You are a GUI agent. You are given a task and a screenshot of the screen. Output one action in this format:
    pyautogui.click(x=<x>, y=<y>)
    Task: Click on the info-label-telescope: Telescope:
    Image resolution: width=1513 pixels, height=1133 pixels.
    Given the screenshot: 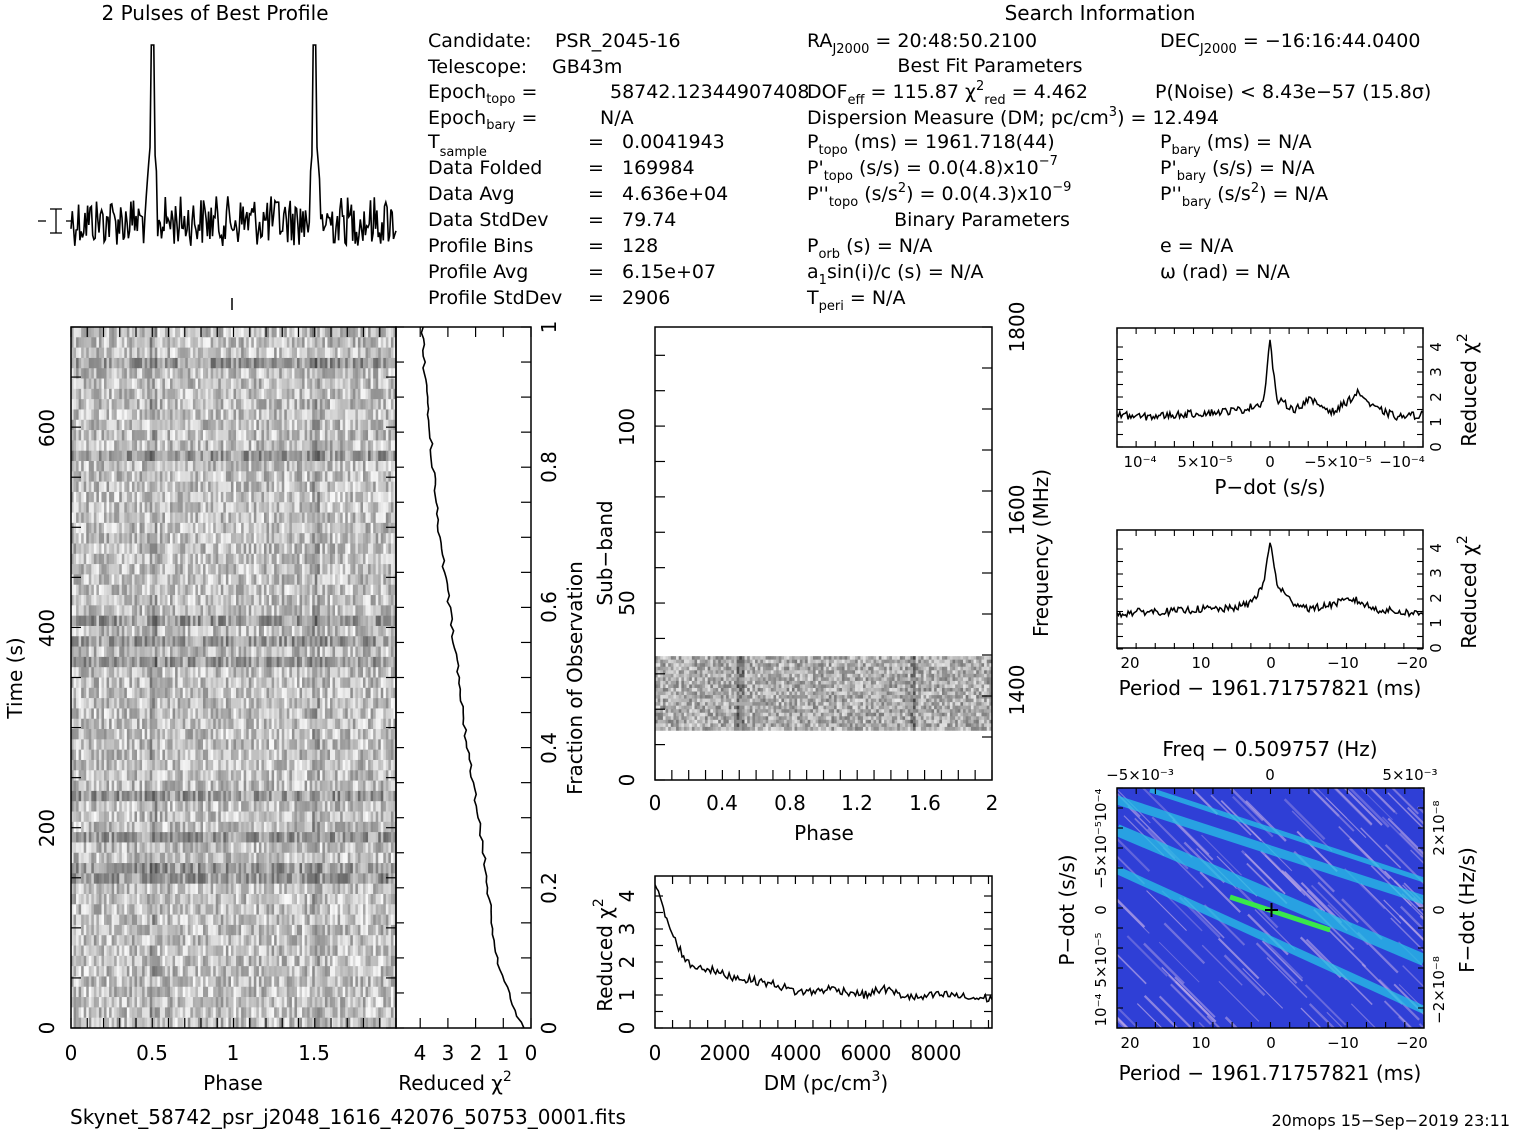 What is the action you would take?
    pyautogui.click(x=477, y=67)
    